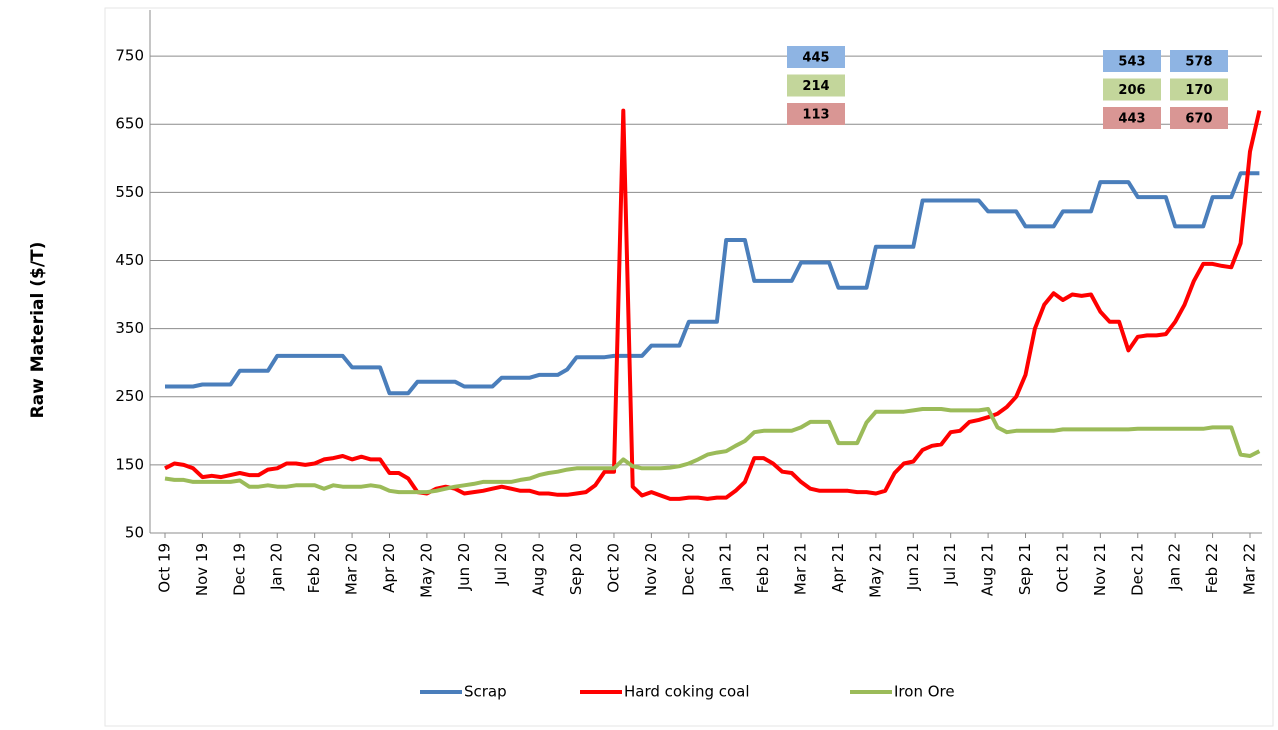  Describe the element at coordinates (539, 569) in the screenshot. I see `x-tick-label: Aug 20` at that location.